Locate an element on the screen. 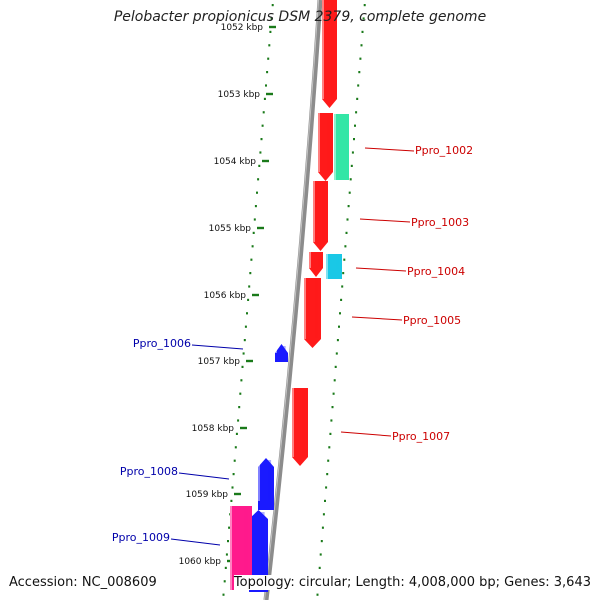 The height and width of the screenshot is (600, 600). gene-arrow-ppro-1003-edge is located at coordinates (314, 211).